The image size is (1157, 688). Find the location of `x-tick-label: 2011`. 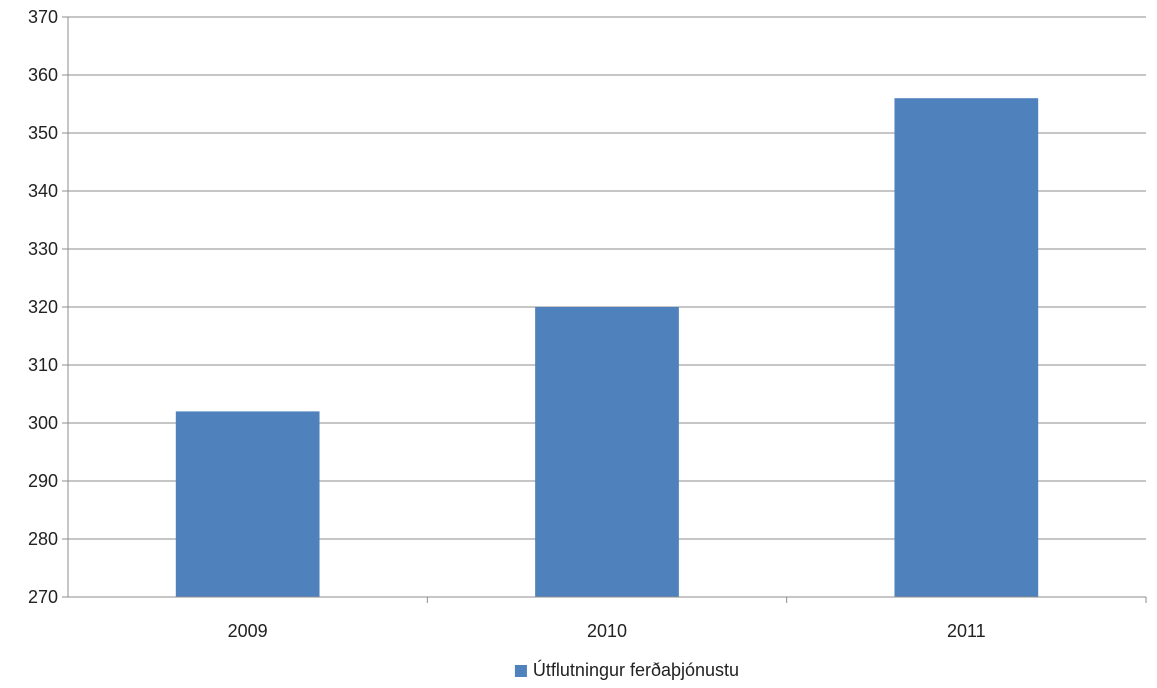

x-tick-label: 2011 is located at coordinates (966, 631).